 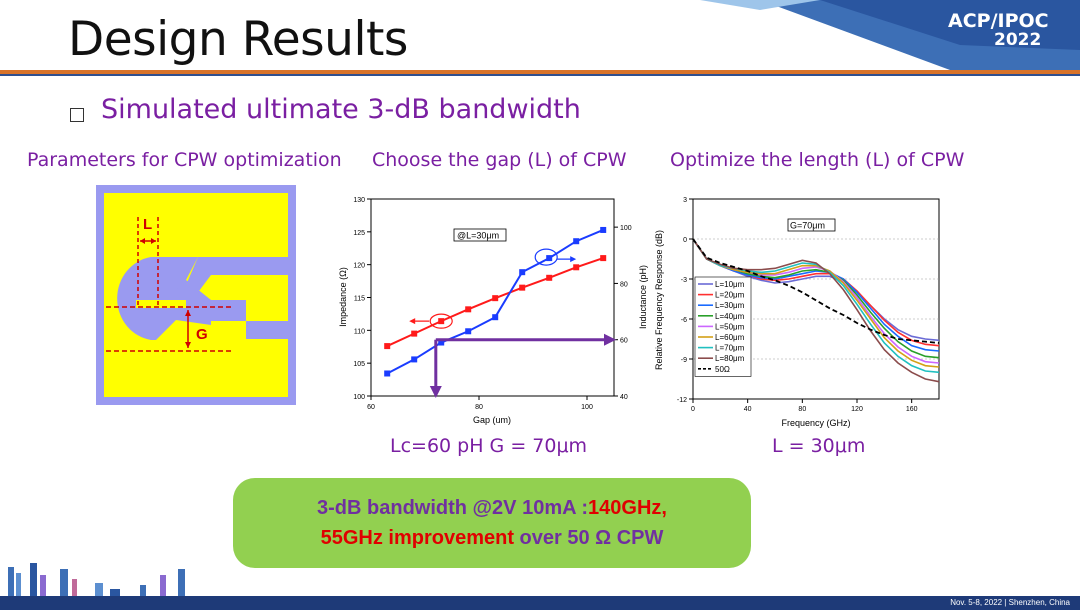 What do you see at coordinates (684, 320) in the screenshot?
I see `chart2-ytick-label: -6` at bounding box center [684, 320].